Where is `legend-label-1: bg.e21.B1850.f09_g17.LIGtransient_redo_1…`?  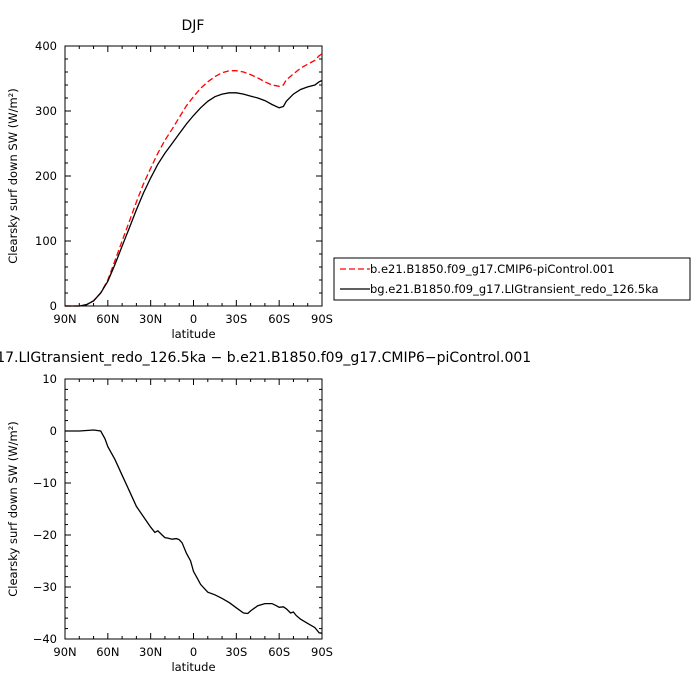
legend-label-1: bg.e21.B1850.f09_g17.LIGtransient_redo_1… is located at coordinates (514, 289).